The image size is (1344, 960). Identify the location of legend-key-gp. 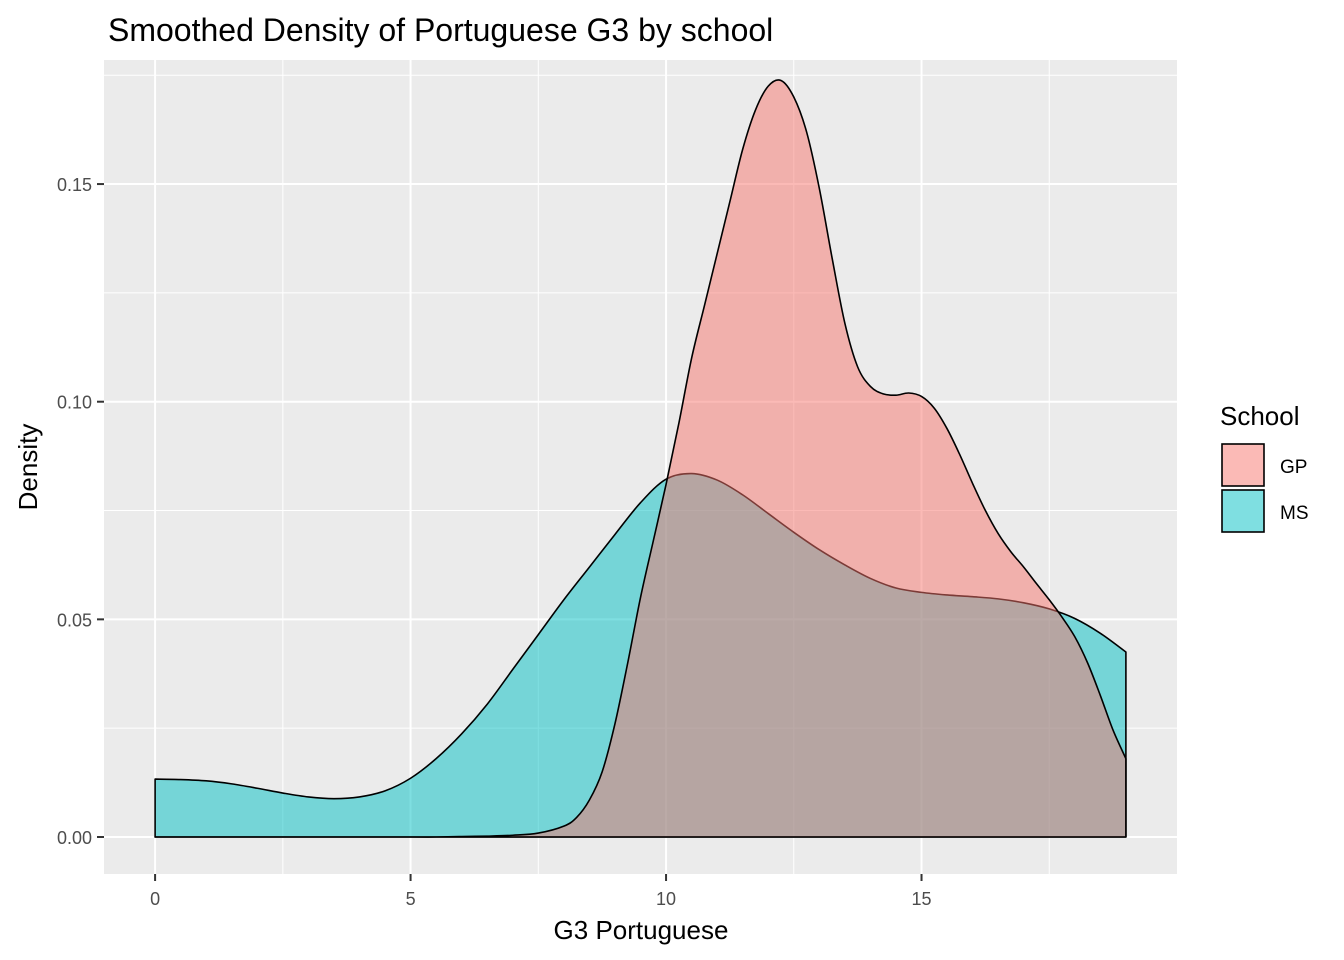
(1243, 465).